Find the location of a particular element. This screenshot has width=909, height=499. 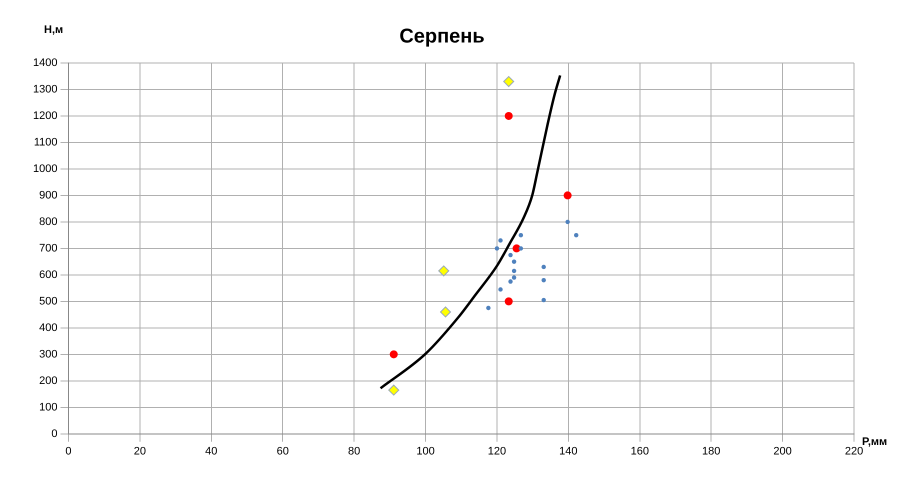

x-axis-title: Р,мм is located at coordinates (875, 442).